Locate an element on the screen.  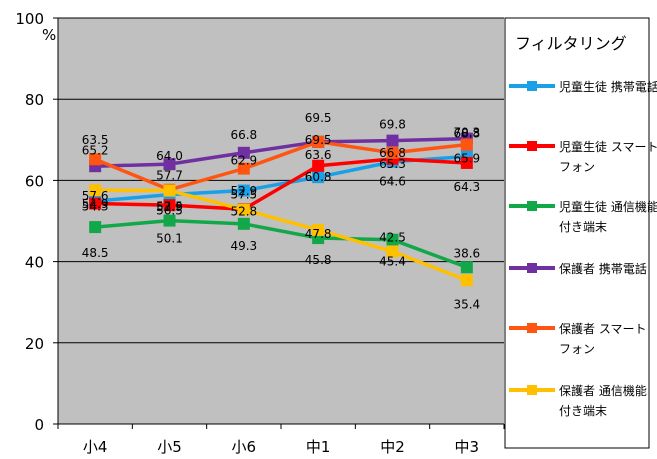
y-axis: 0 20 40 60 80 100% is located at coordinates (37, 222).